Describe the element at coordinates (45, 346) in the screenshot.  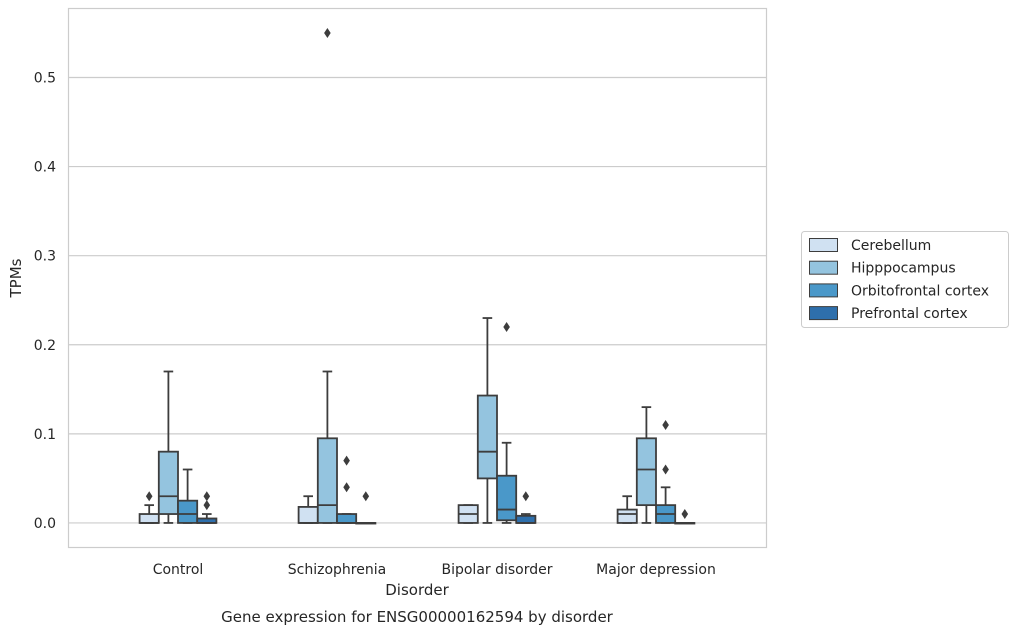
I see `y-tick-label: 0.2` at that location.